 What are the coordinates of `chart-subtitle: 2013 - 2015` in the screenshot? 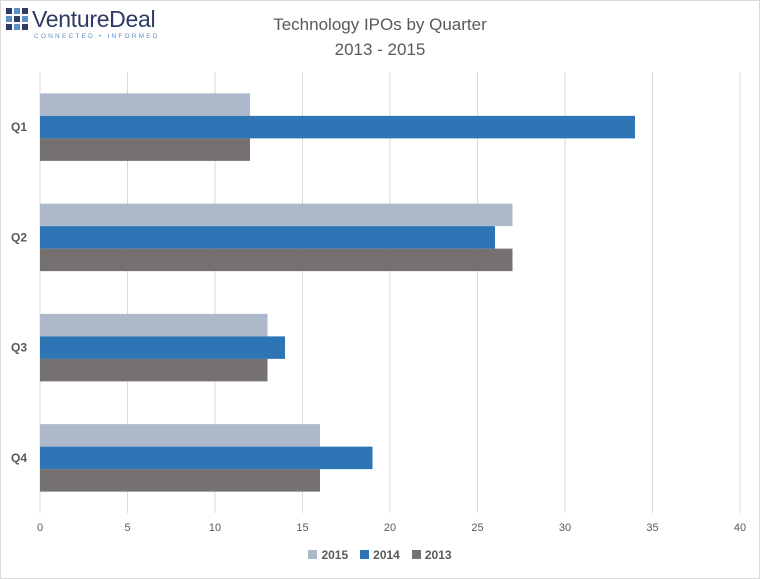 It's located at (380, 49).